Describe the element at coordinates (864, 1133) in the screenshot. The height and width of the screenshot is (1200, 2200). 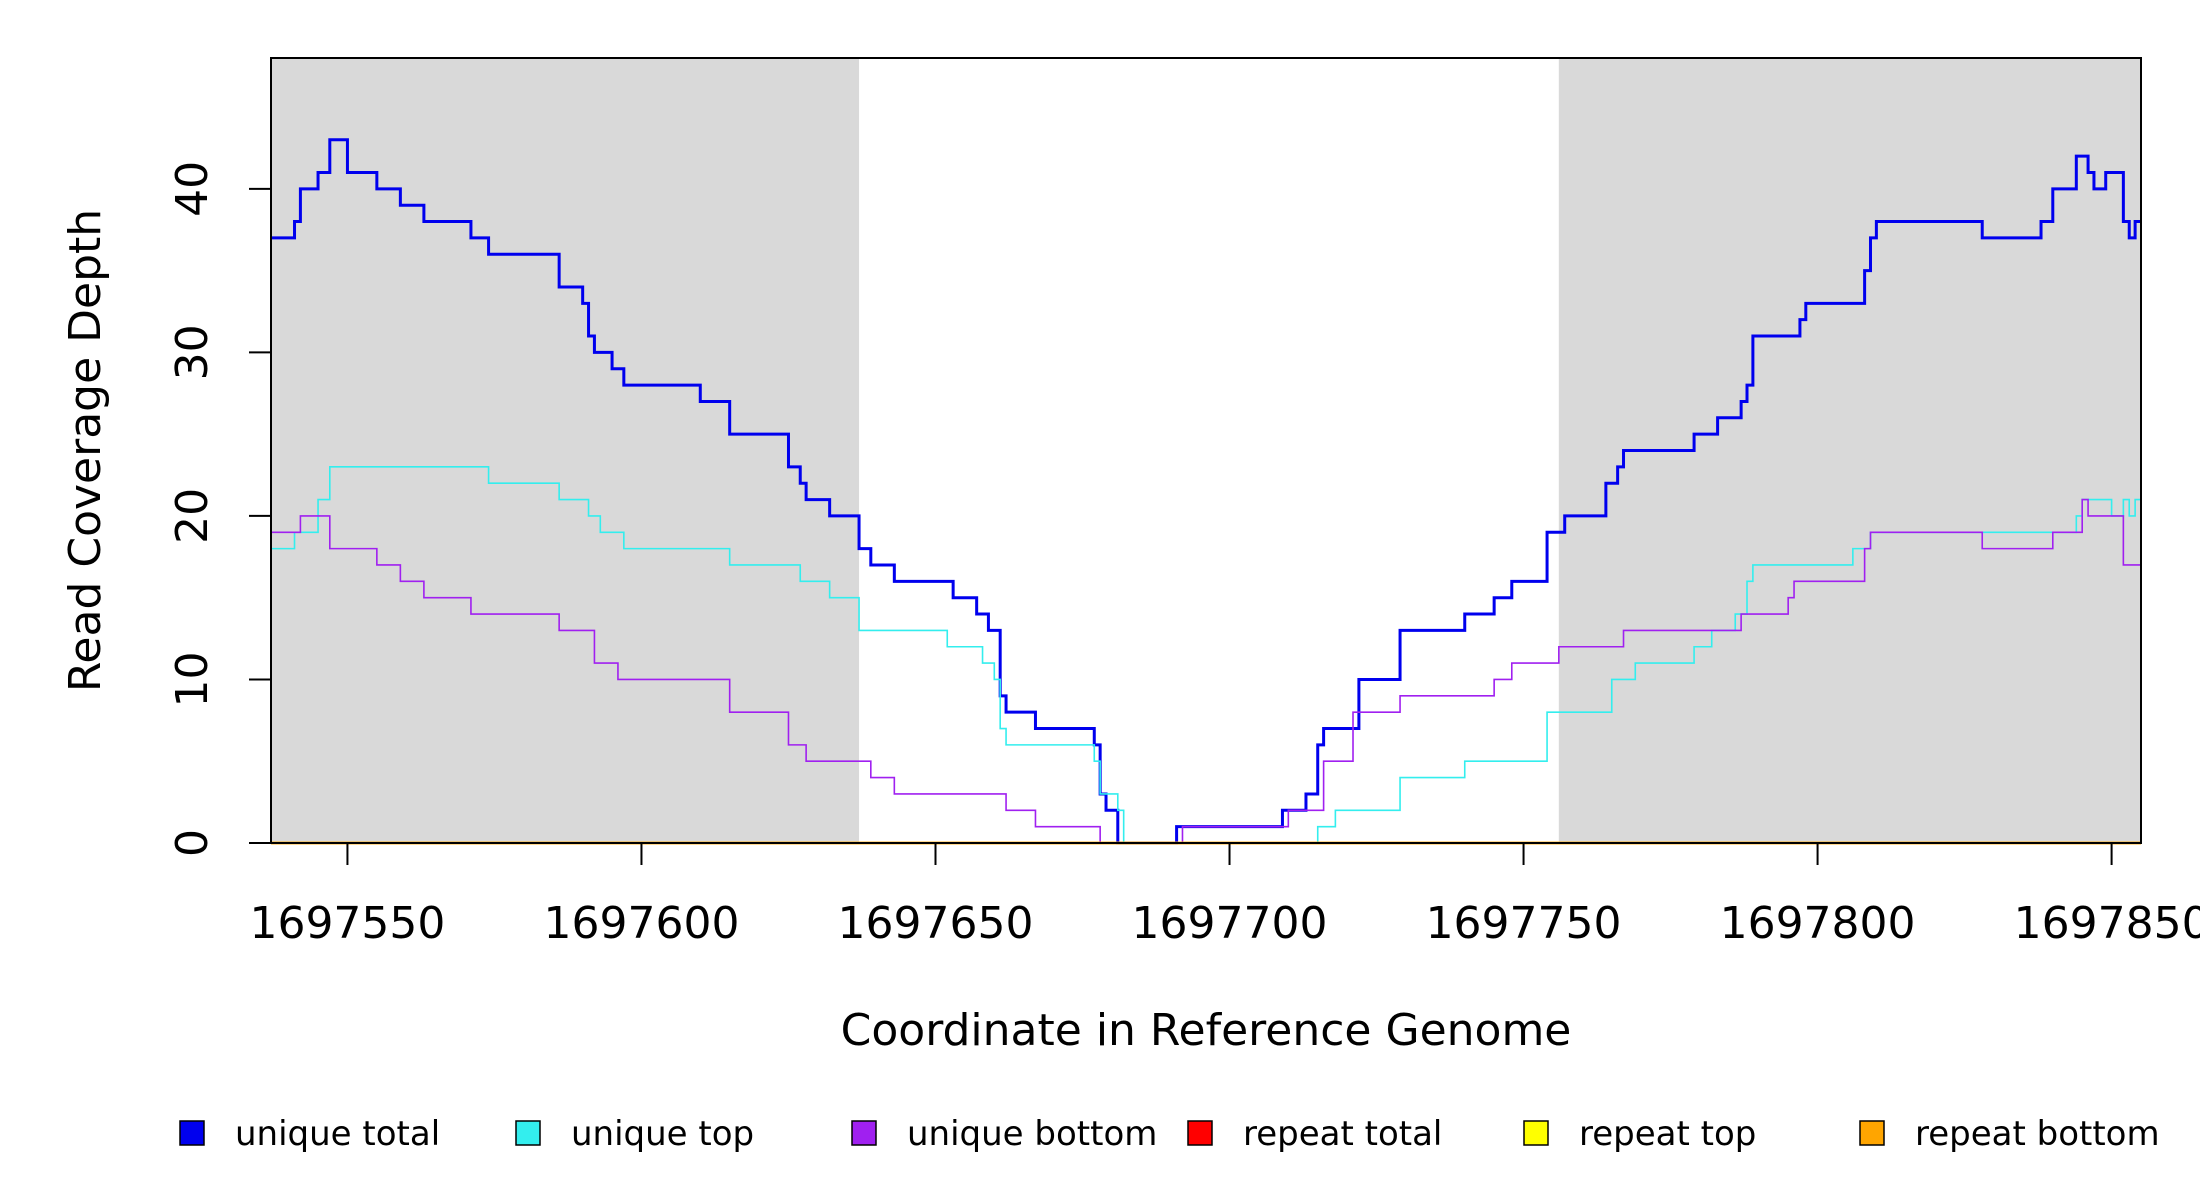
I see `legend-swatch-unique-bottom` at that location.